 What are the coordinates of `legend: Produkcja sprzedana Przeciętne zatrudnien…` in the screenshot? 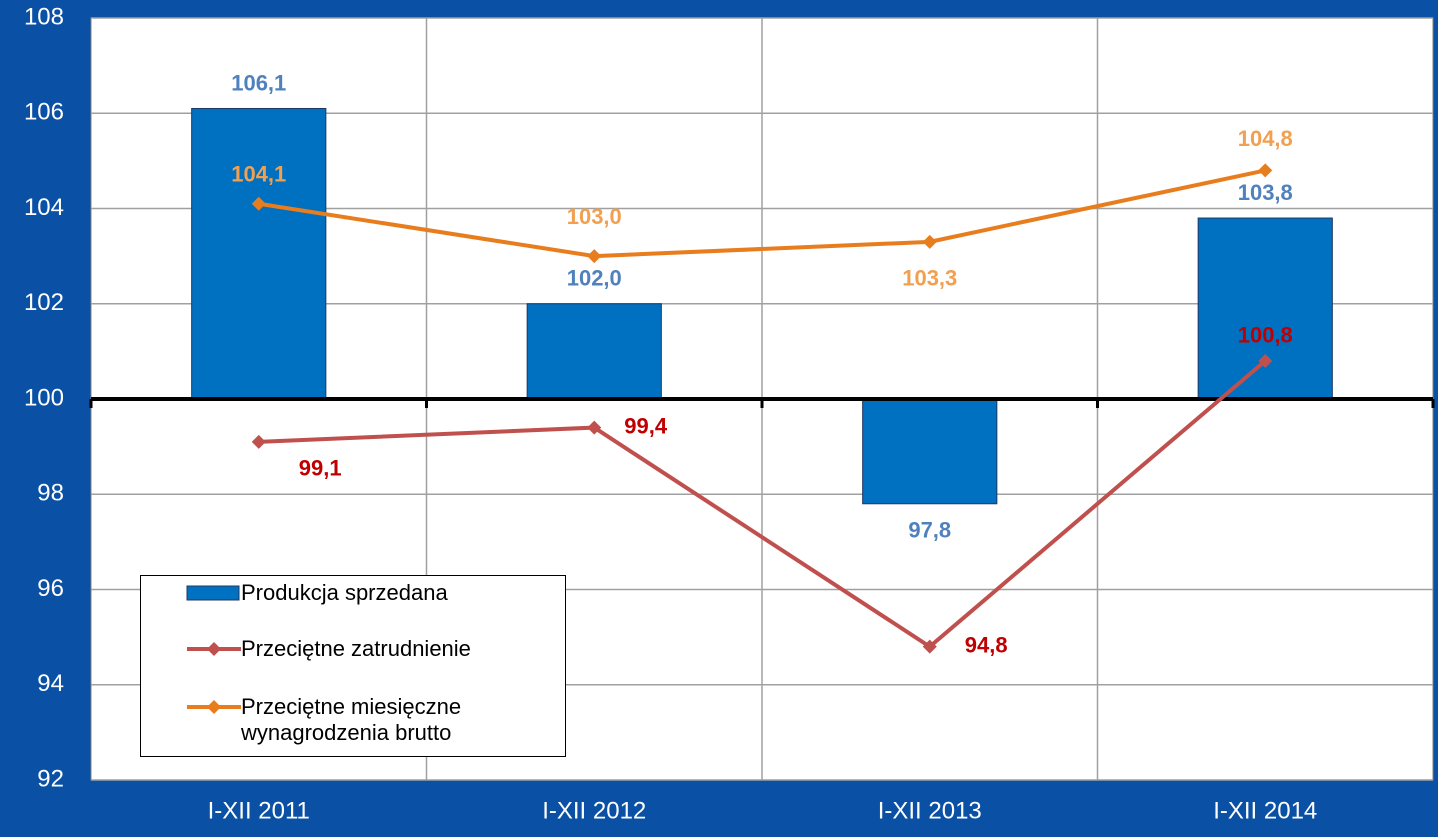 It's located at (353, 666).